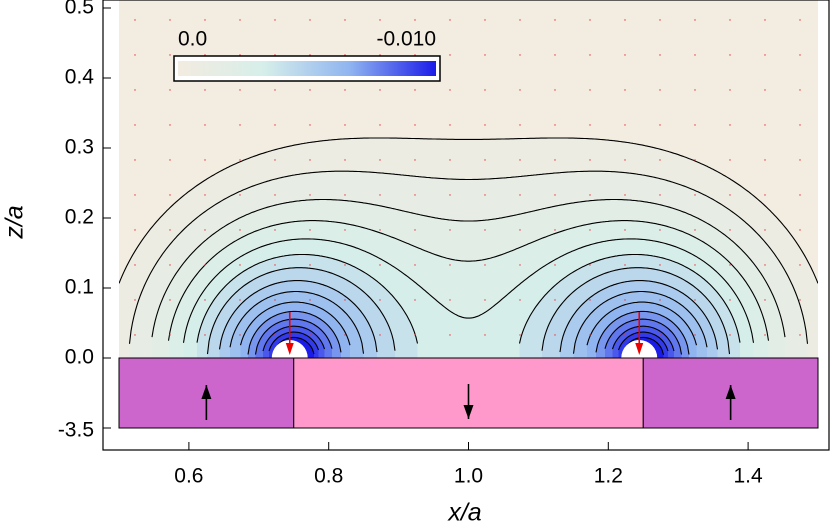  What do you see at coordinates (406, 39) in the screenshot?
I see `colorbar-label: -0.010` at bounding box center [406, 39].